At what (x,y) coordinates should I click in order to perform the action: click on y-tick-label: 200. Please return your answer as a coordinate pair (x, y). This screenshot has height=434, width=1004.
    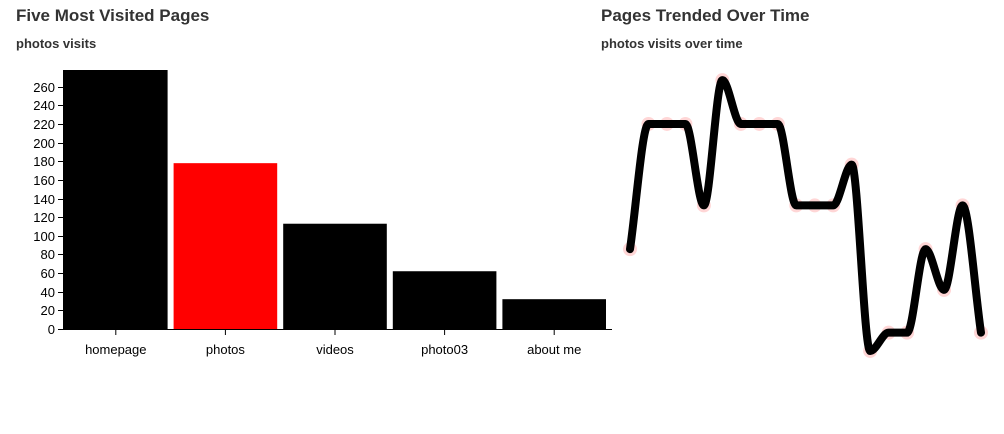
    Looking at the image, I should click on (44, 143).